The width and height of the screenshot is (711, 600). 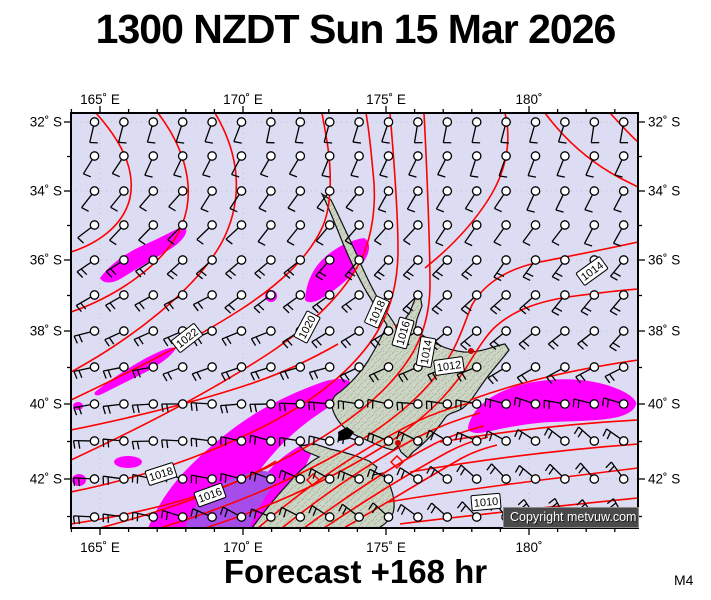 What do you see at coordinates (394, 476) in the screenshot?
I see `isobar-line` at bounding box center [394, 476].